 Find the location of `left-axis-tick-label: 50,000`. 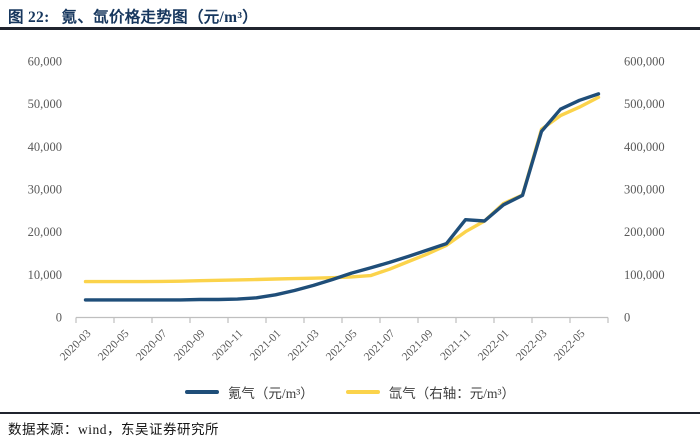

left-axis-tick-label: 50,000 is located at coordinates (45, 104).